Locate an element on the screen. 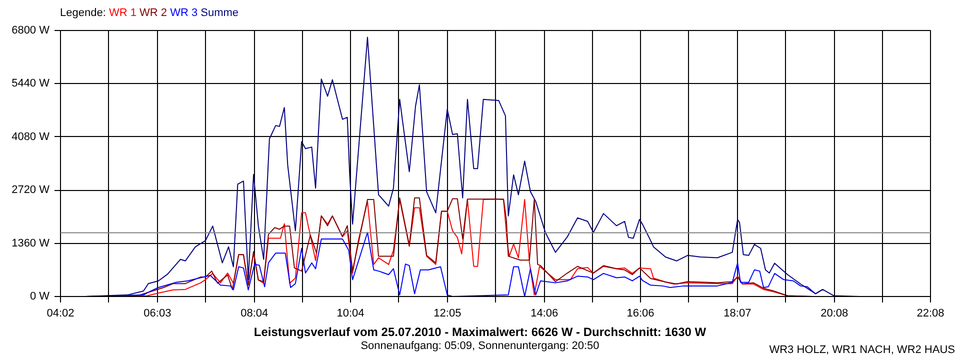 The height and width of the screenshot is (360, 960). x-tick-label: 18:07 is located at coordinates (738, 314).